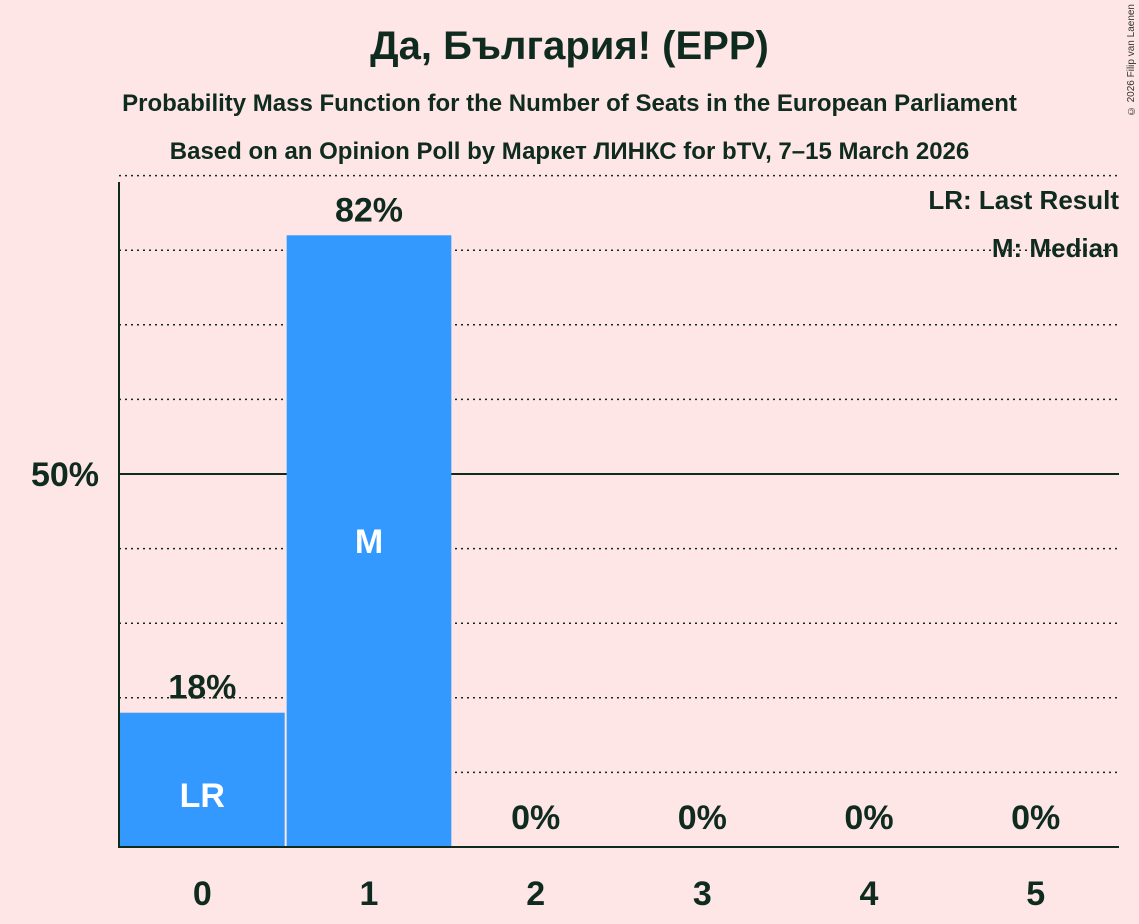 Image resolution: width=1139 pixels, height=924 pixels. Describe the element at coordinates (535, 894) in the screenshot. I see `x-tick-label: 2` at that location.